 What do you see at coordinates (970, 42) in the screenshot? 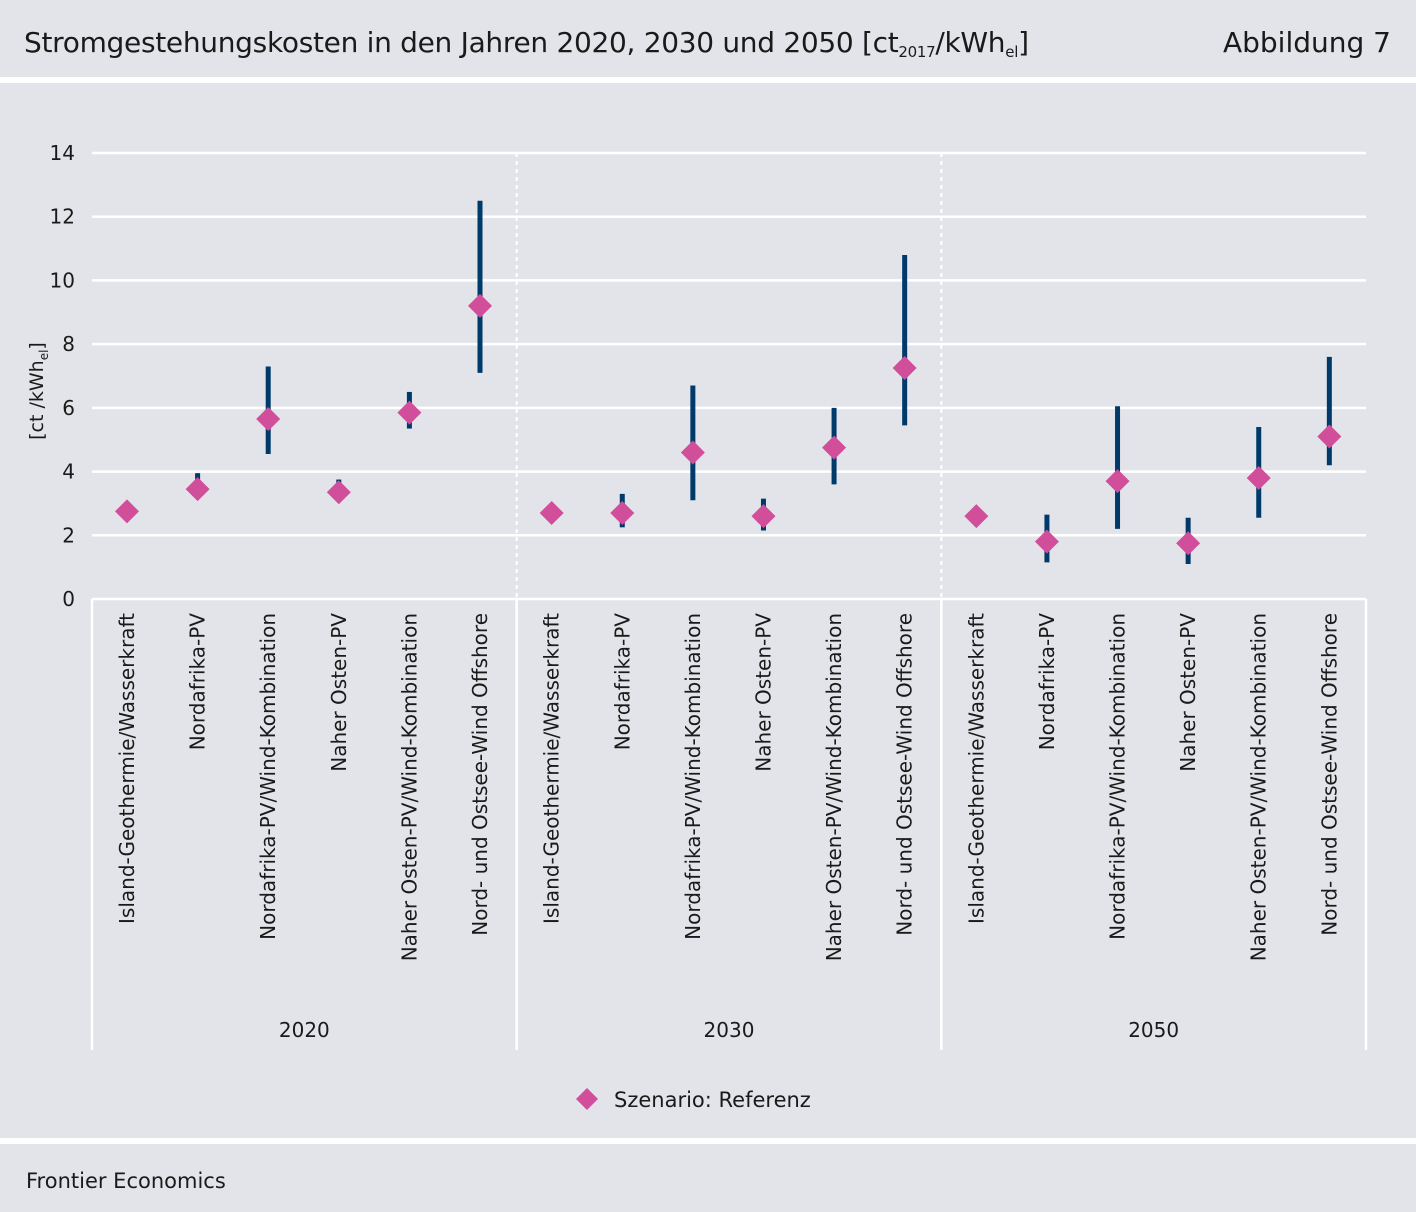
I see `title-unit: /kWh` at bounding box center [970, 42].